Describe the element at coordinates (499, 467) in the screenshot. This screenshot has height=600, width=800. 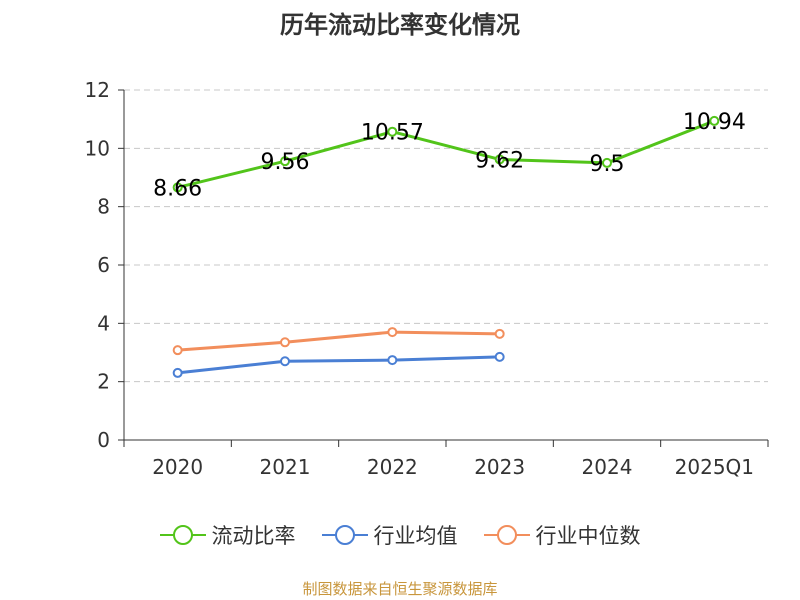
I see `x-tick-label: 2023` at that location.